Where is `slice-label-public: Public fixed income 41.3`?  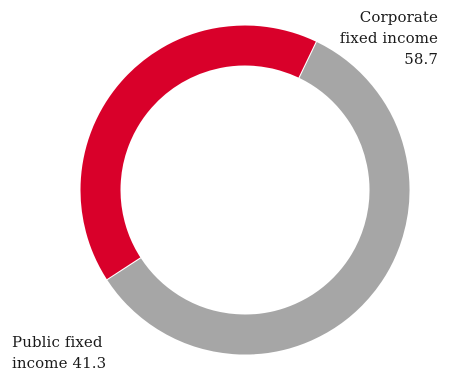
slice-label-public: Public fixed income 41.3 is located at coordinates (59, 353).